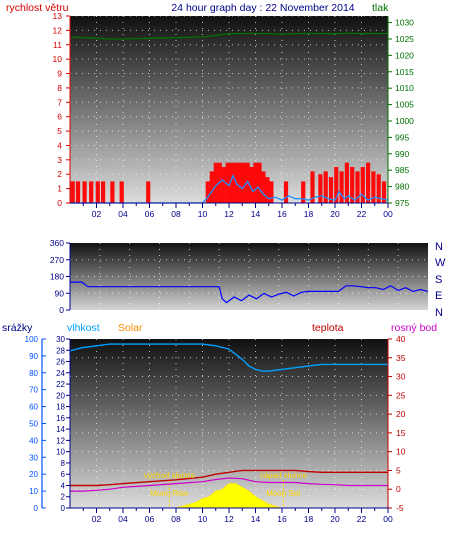 The image size is (456, 555). Describe the element at coordinates (60, 407) in the screenshot. I see `humidity-y-tick-label: 18` at that location.